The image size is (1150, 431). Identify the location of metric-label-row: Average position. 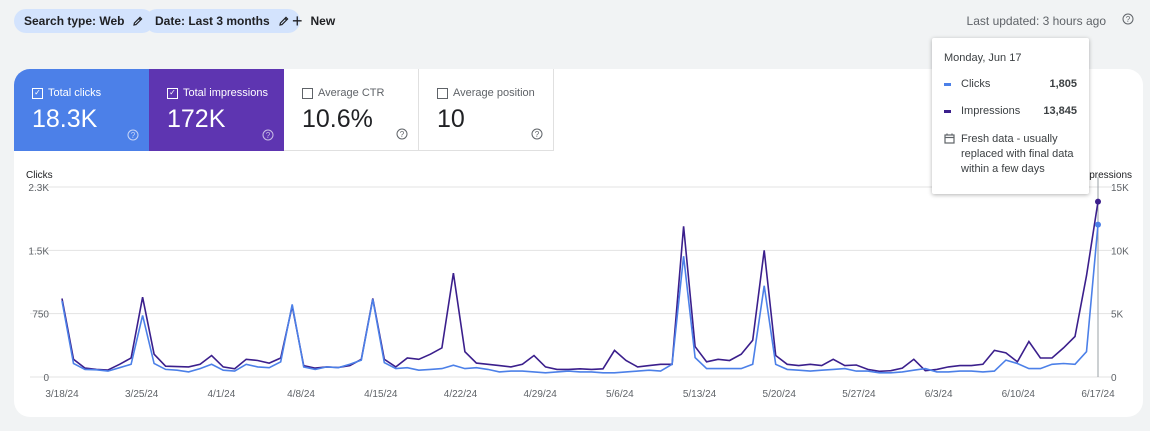
(486, 93).